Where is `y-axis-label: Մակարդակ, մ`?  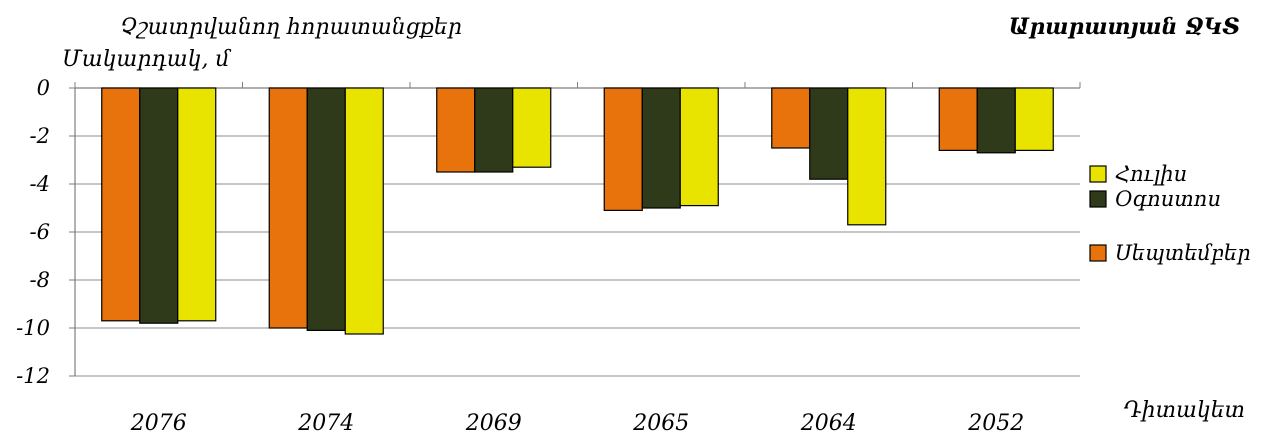 y-axis-label: Մակարդակ, մ is located at coordinates (146, 59).